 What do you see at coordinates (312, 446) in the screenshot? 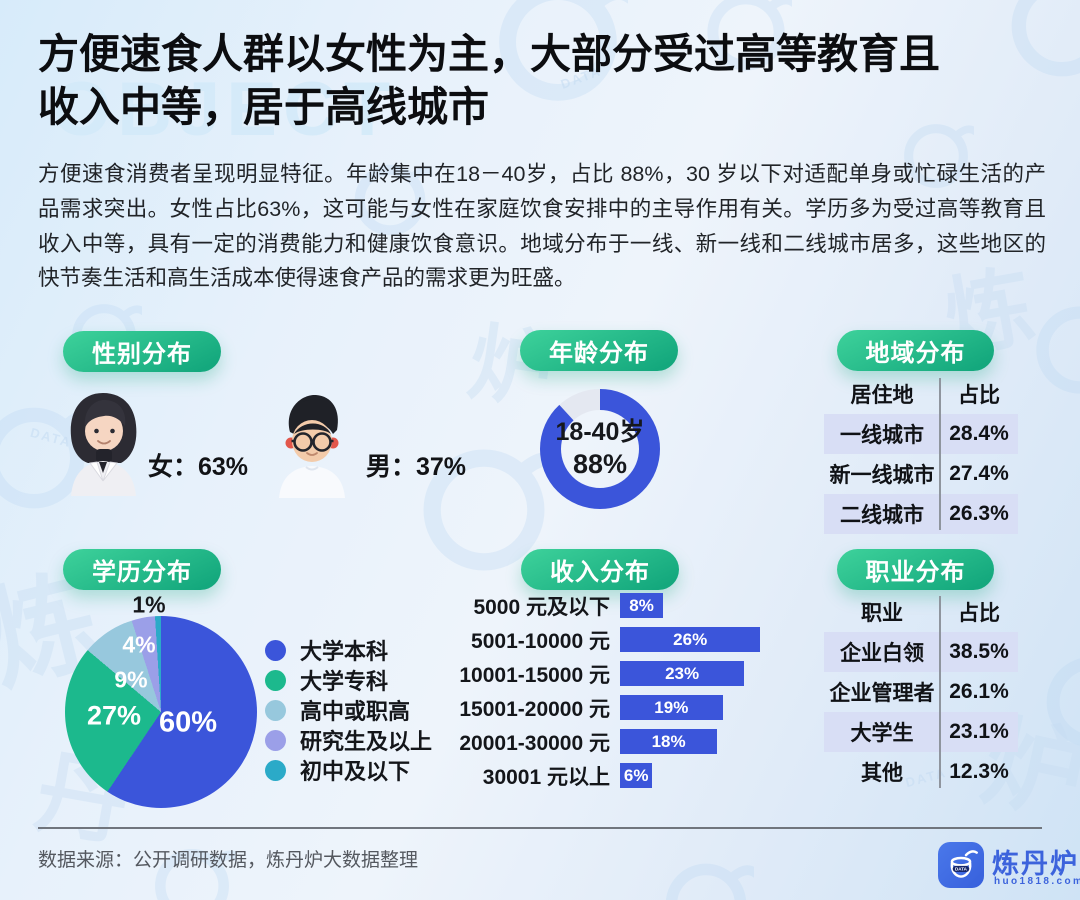
I see `male-avatar` at bounding box center [312, 446].